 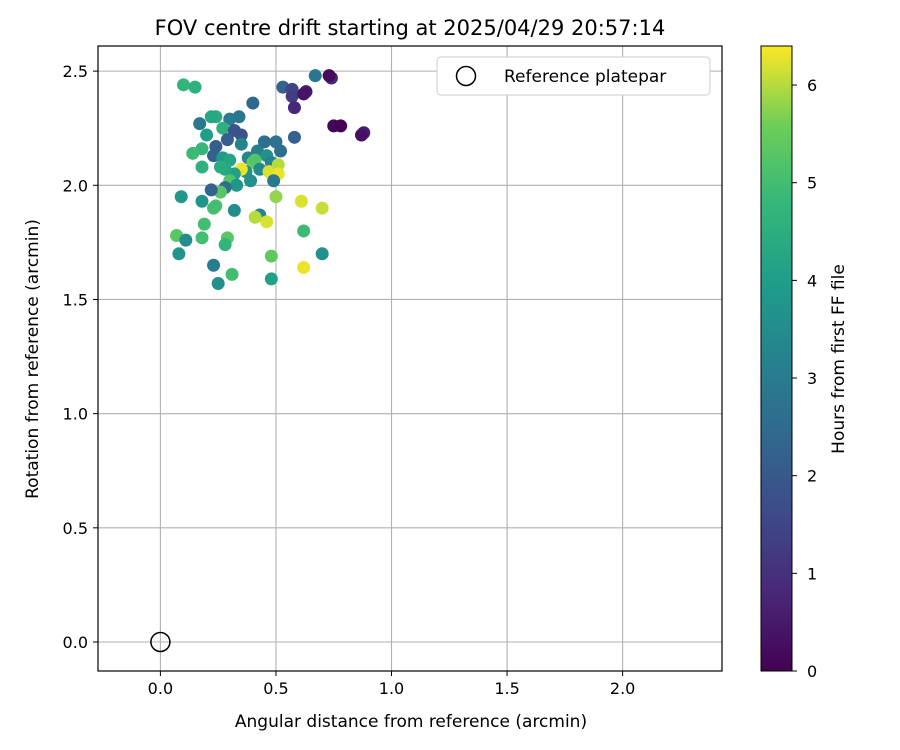 I want to click on colorbar-tick-label: 3, so click(x=812, y=378).